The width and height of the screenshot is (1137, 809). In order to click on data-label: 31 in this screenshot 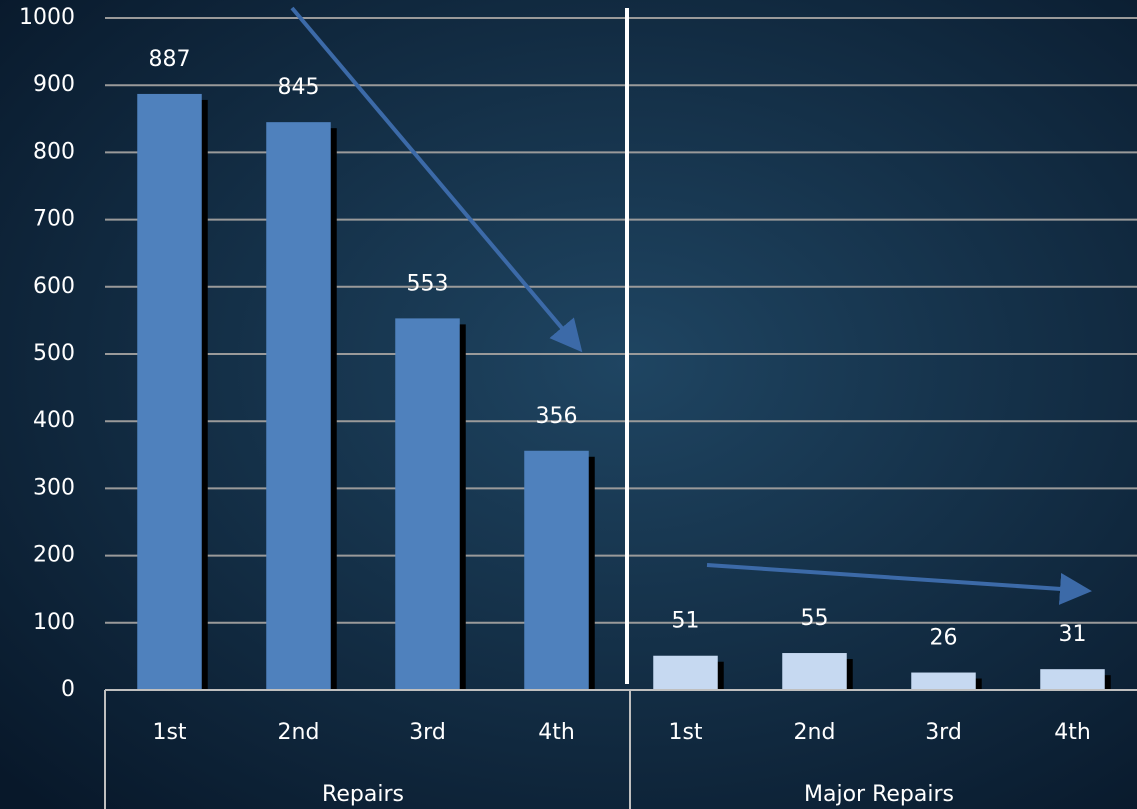, I will do `click(1073, 634)`.